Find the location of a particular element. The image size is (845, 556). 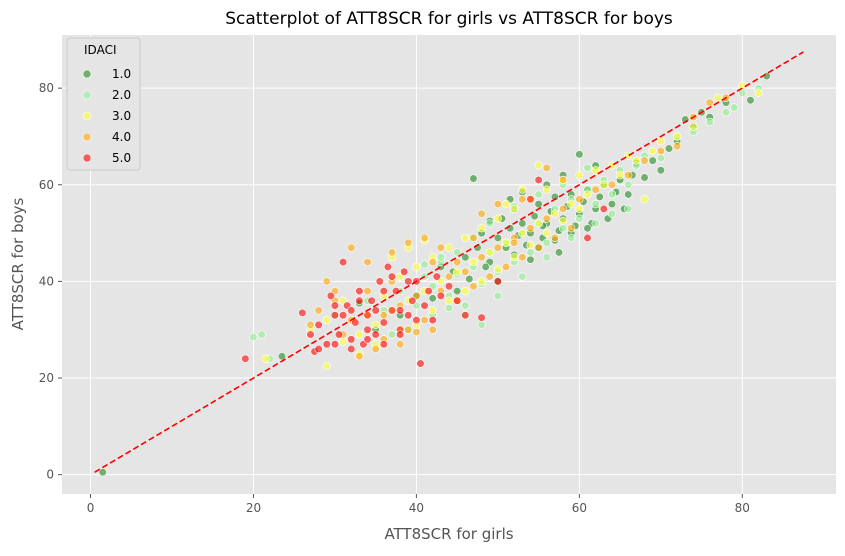

legend-marker is located at coordinates (87, 137).